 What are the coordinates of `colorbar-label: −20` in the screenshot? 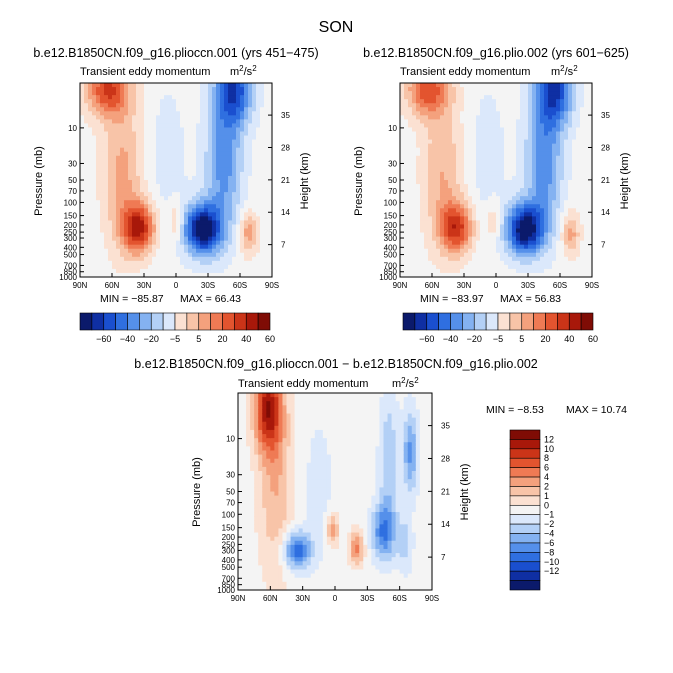 It's located at (151, 339).